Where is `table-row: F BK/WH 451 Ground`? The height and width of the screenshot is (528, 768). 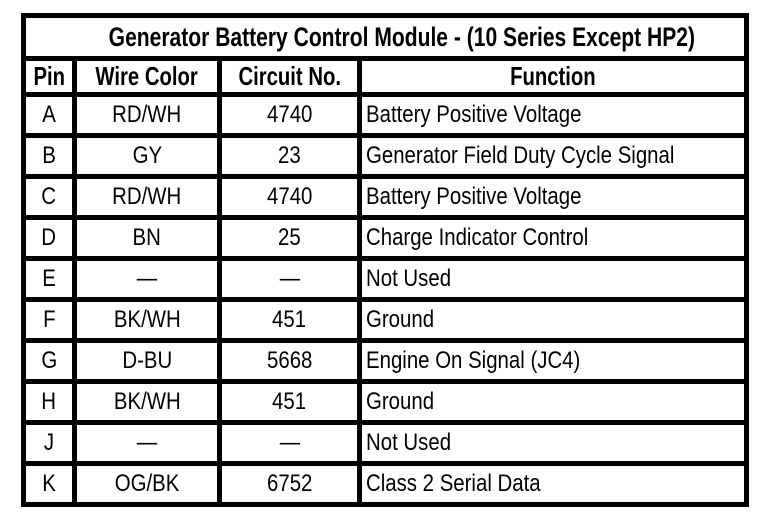 table-row: F BK/WH 451 Ground is located at coordinates (385, 320).